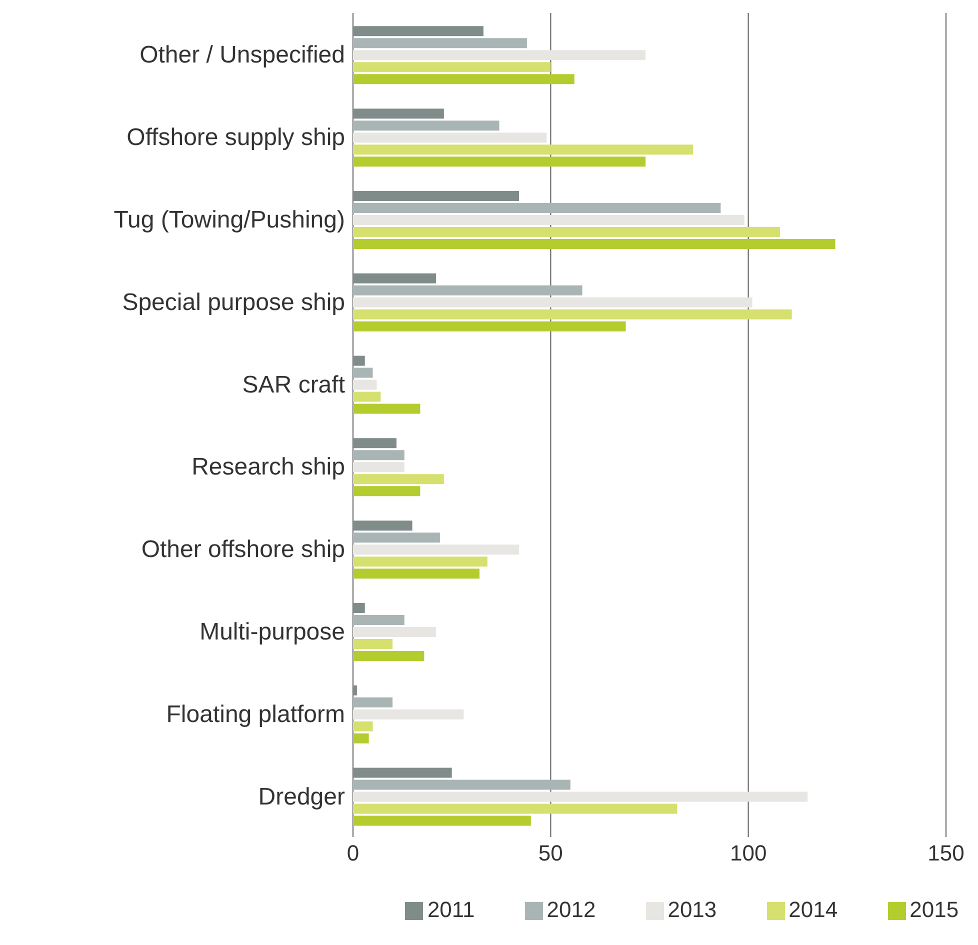  Describe the element at coordinates (550, 853) in the screenshot. I see `x-tick-label: 50` at that location.